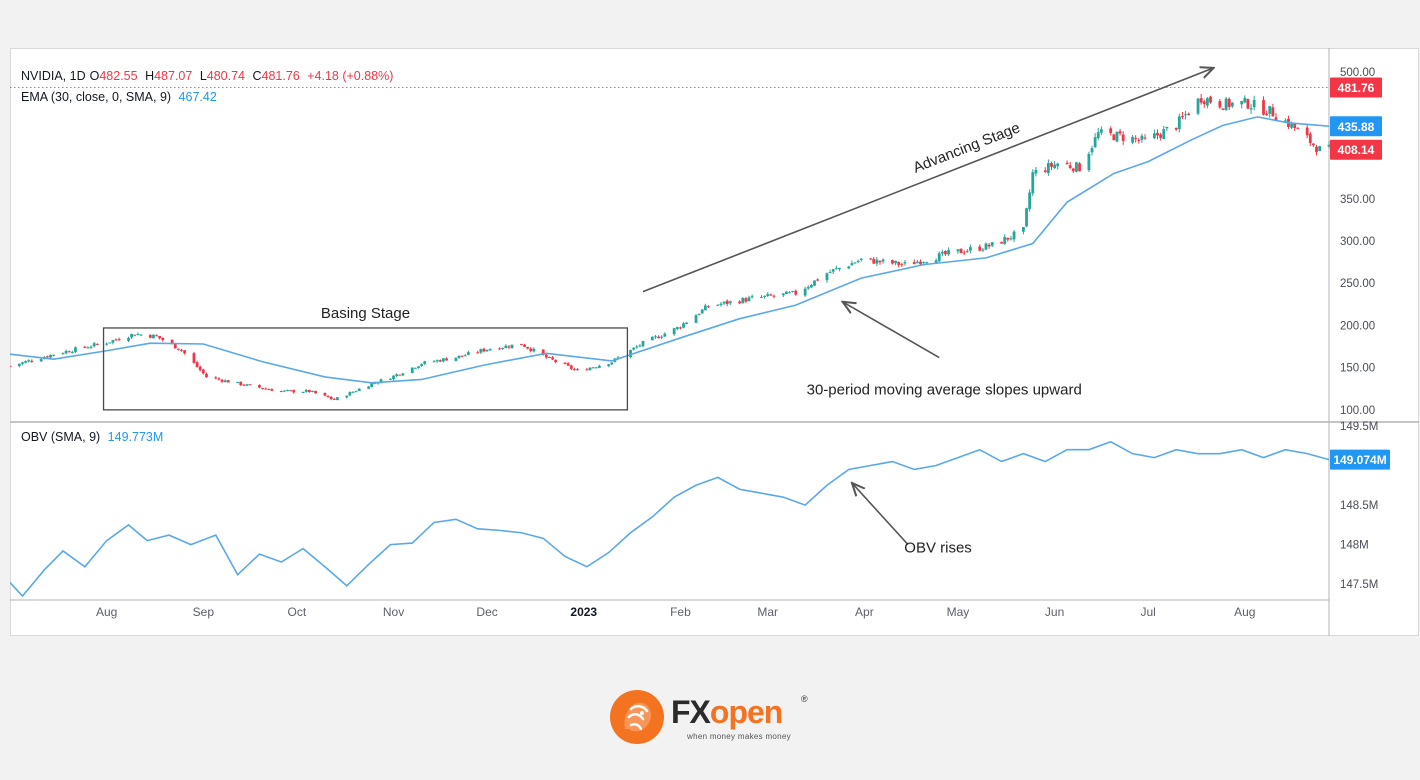 Image resolution: width=1420 pixels, height=780 pixels. I want to click on obv-tag-text: 149.074M, so click(1359, 460).